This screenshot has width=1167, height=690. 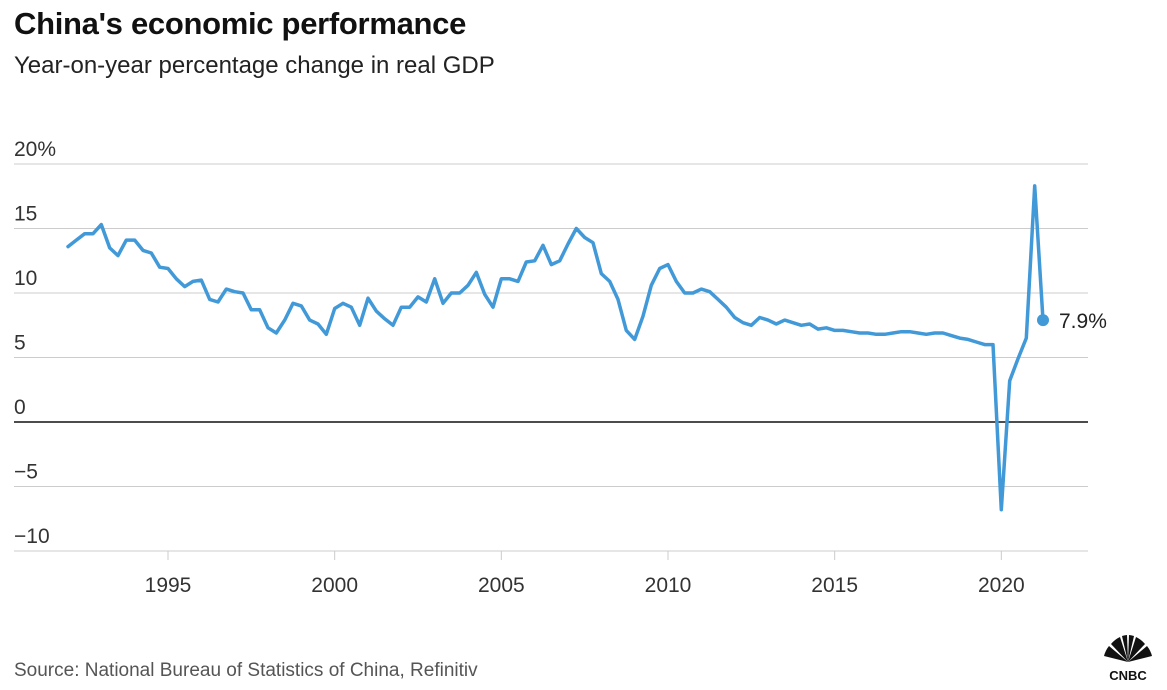 I want to click on x-tick-label: 1995, so click(x=168, y=585).